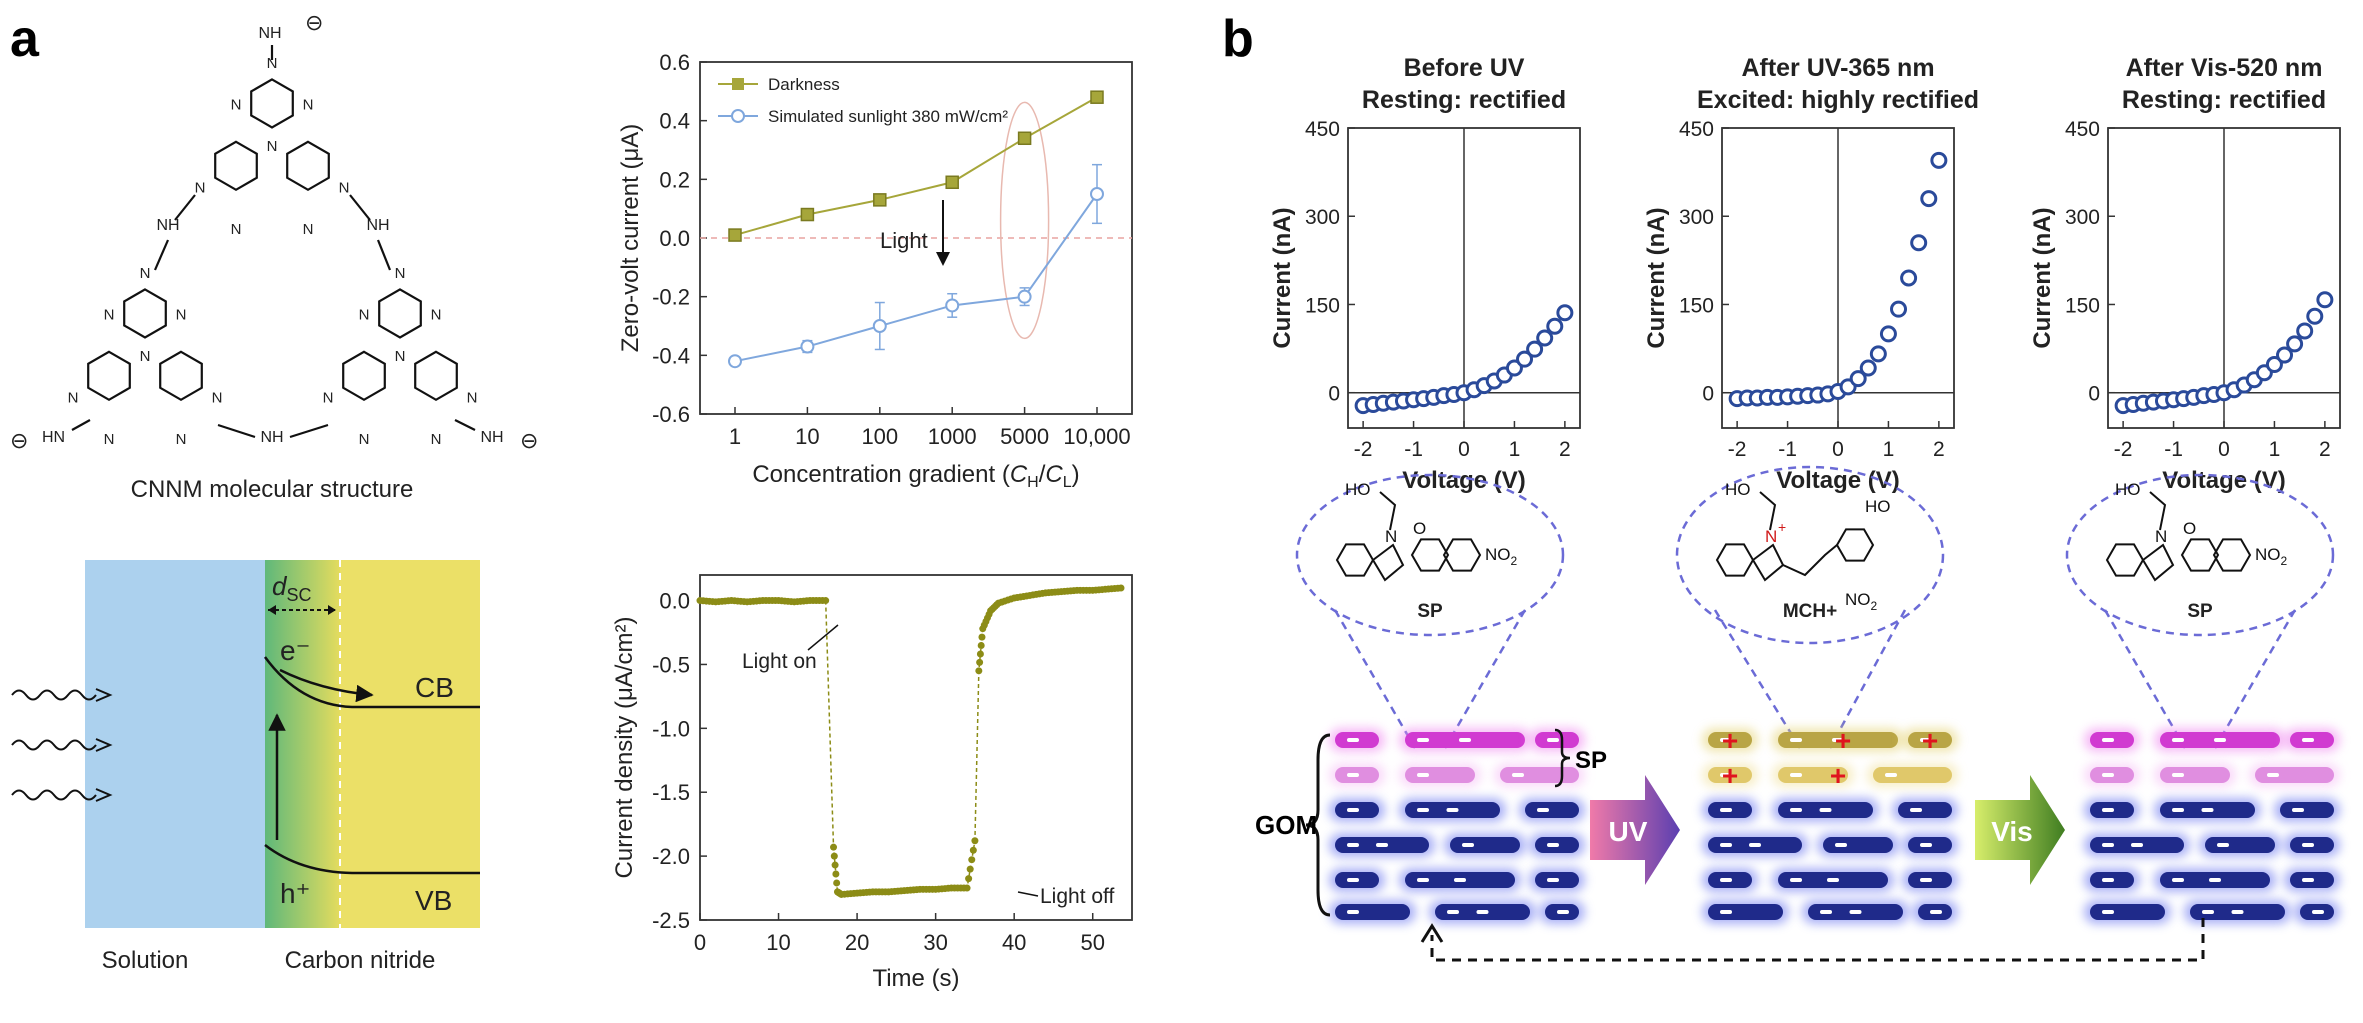 This screenshot has width=2363, height=1023. Describe the element at coordinates (1735, 560) in the screenshot. I see `benzene-ring` at that location.